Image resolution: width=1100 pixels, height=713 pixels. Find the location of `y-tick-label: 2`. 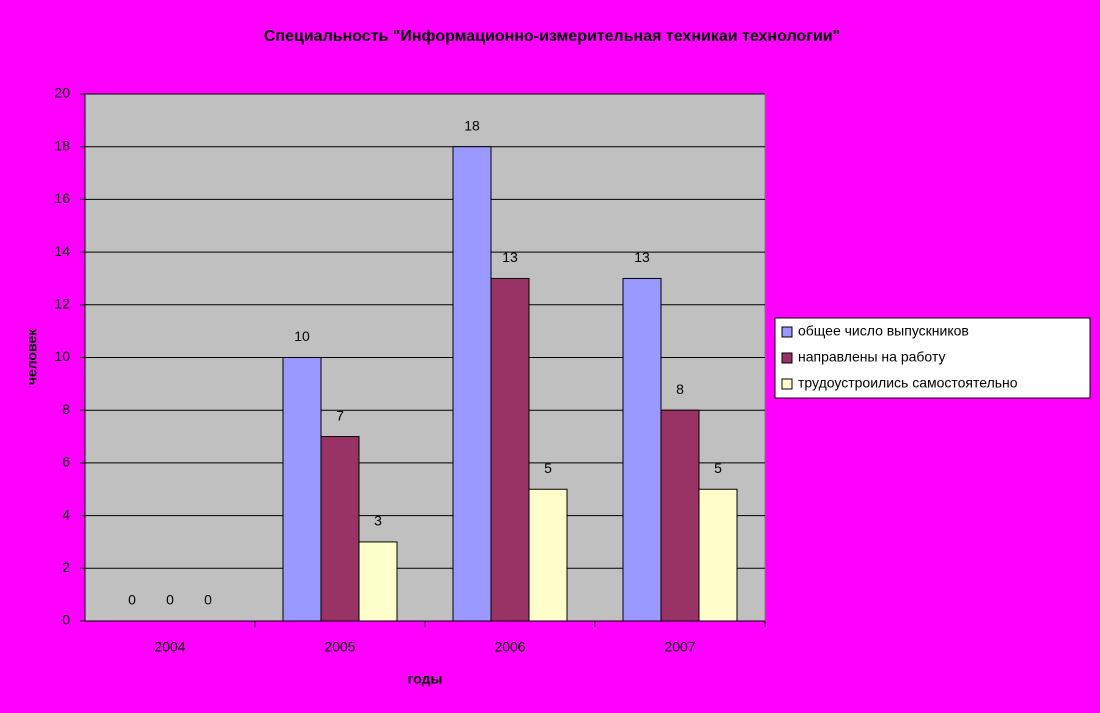

y-tick-label: 2 is located at coordinates (66, 567).